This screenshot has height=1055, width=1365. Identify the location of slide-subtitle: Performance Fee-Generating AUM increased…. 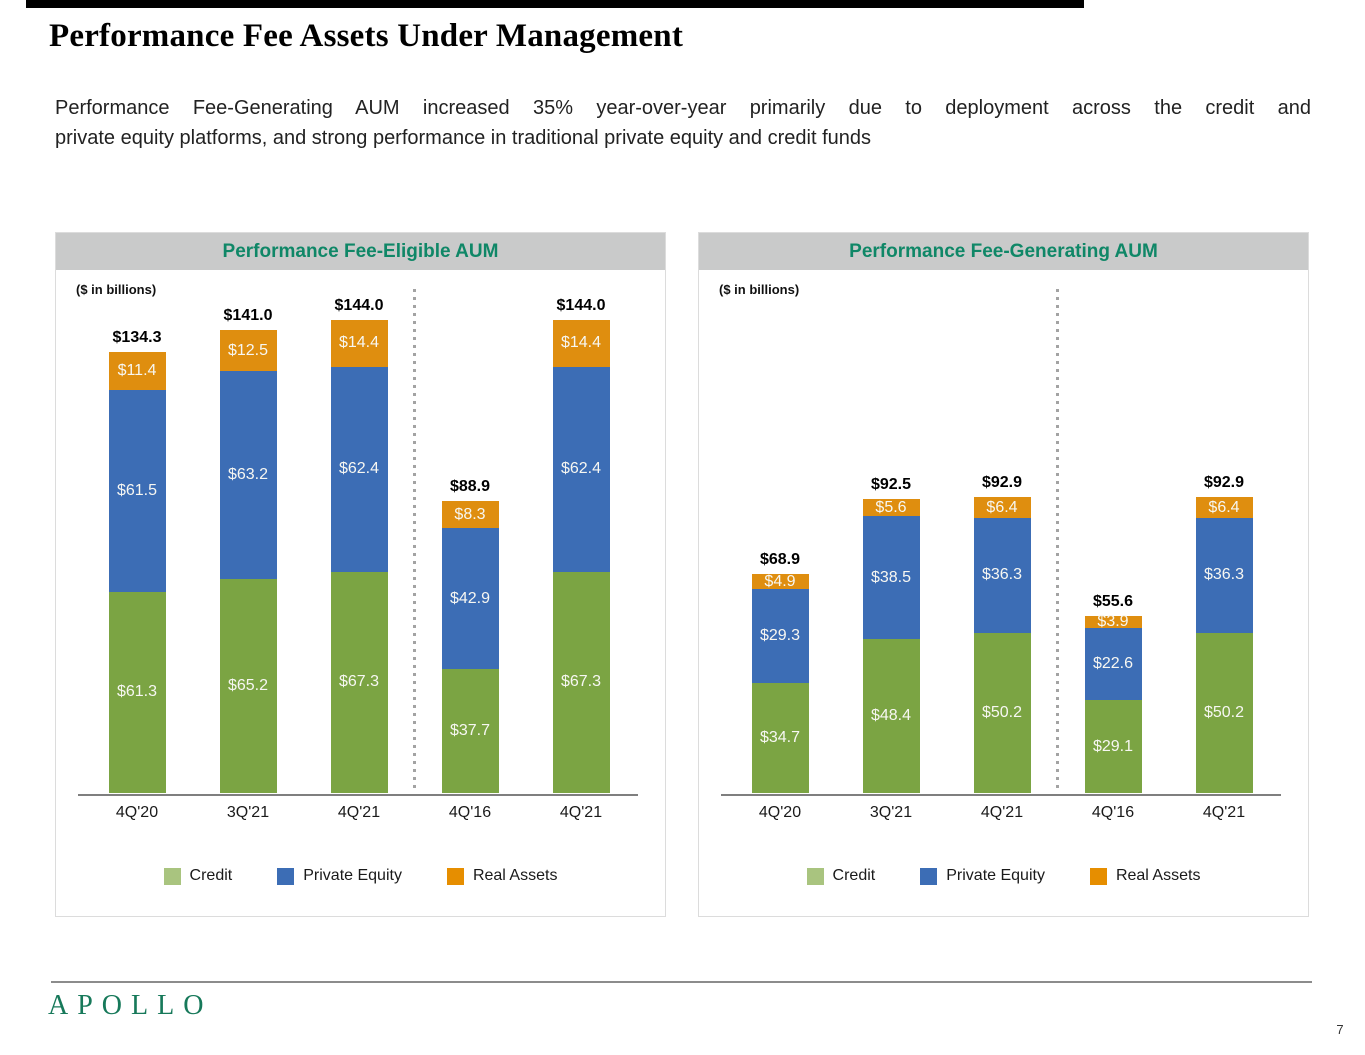
(683, 123).